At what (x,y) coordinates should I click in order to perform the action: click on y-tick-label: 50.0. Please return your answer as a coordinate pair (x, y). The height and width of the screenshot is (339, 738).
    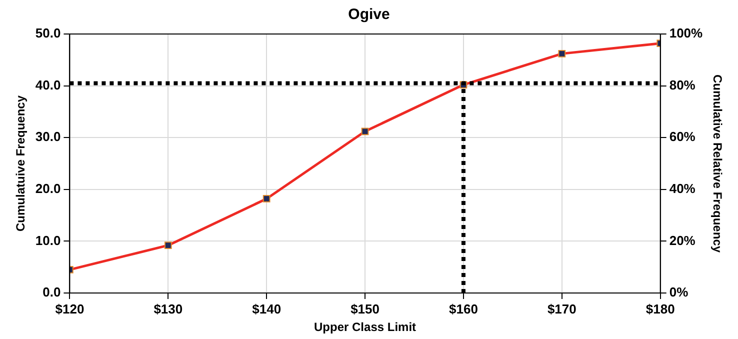
    Looking at the image, I should click on (48, 33).